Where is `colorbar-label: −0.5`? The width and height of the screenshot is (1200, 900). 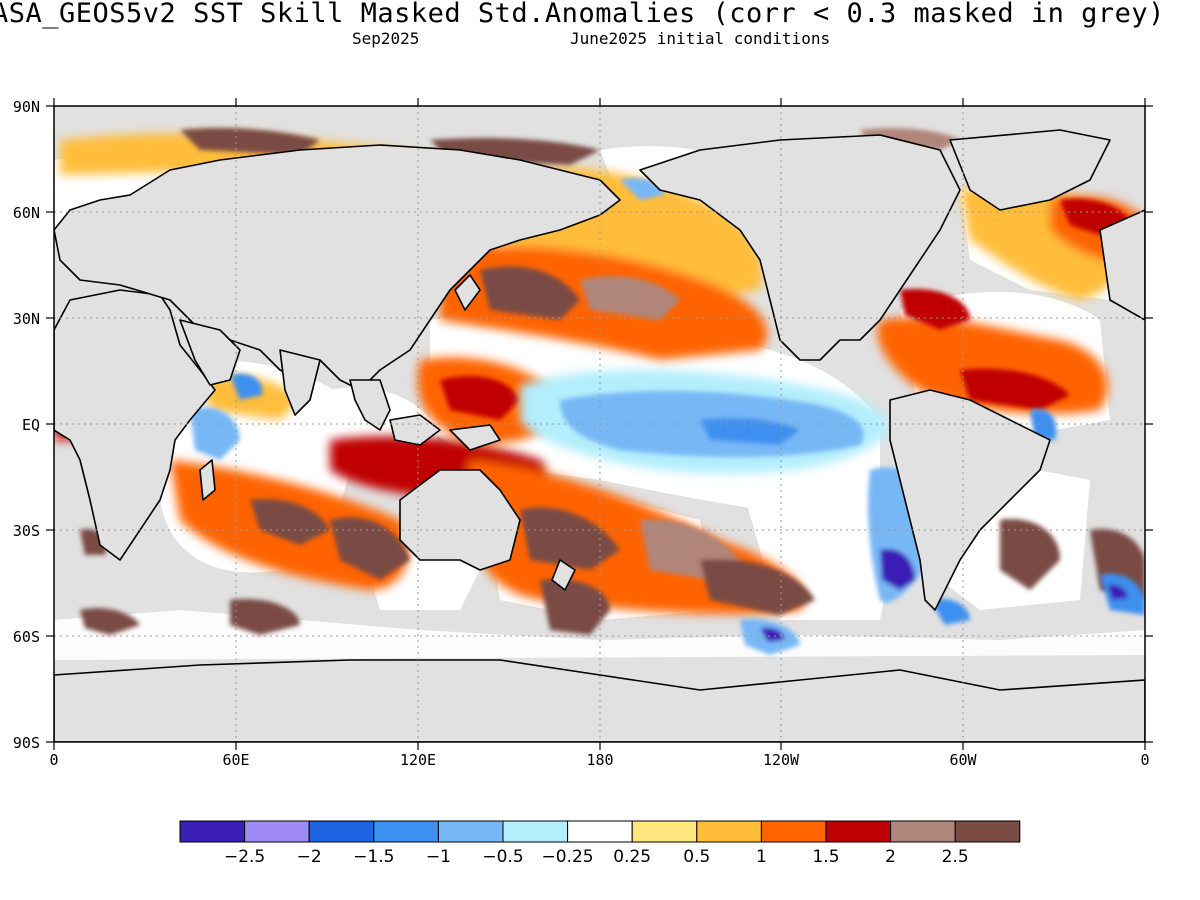 colorbar-label: −0.5 is located at coordinates (502, 857).